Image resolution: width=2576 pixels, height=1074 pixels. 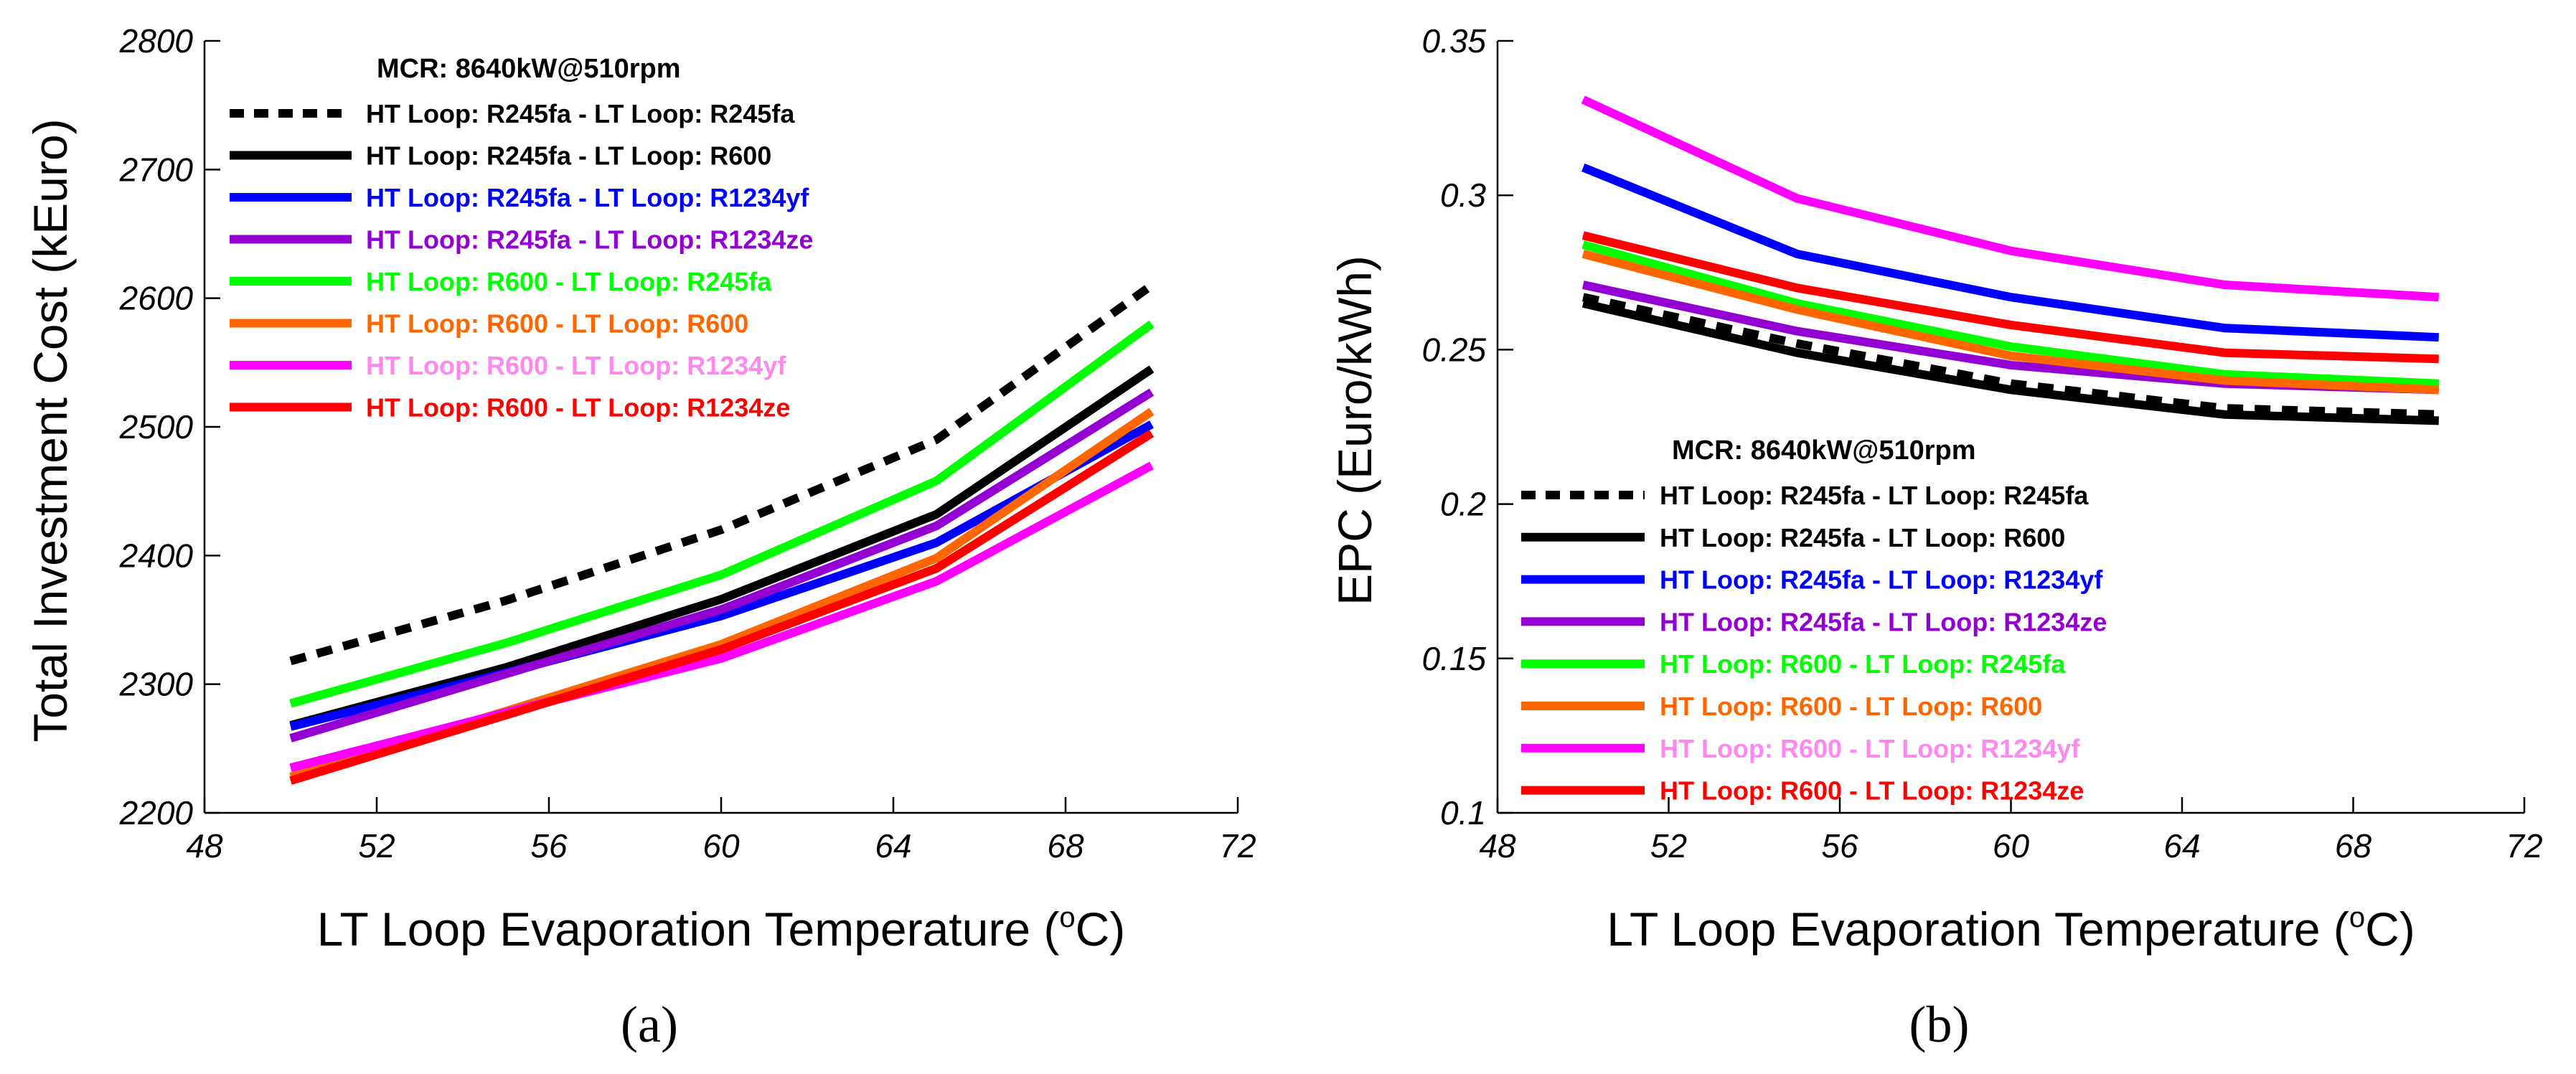 I want to click on y-axis-title: EPC (Euro/kWh), so click(x=1354, y=430).